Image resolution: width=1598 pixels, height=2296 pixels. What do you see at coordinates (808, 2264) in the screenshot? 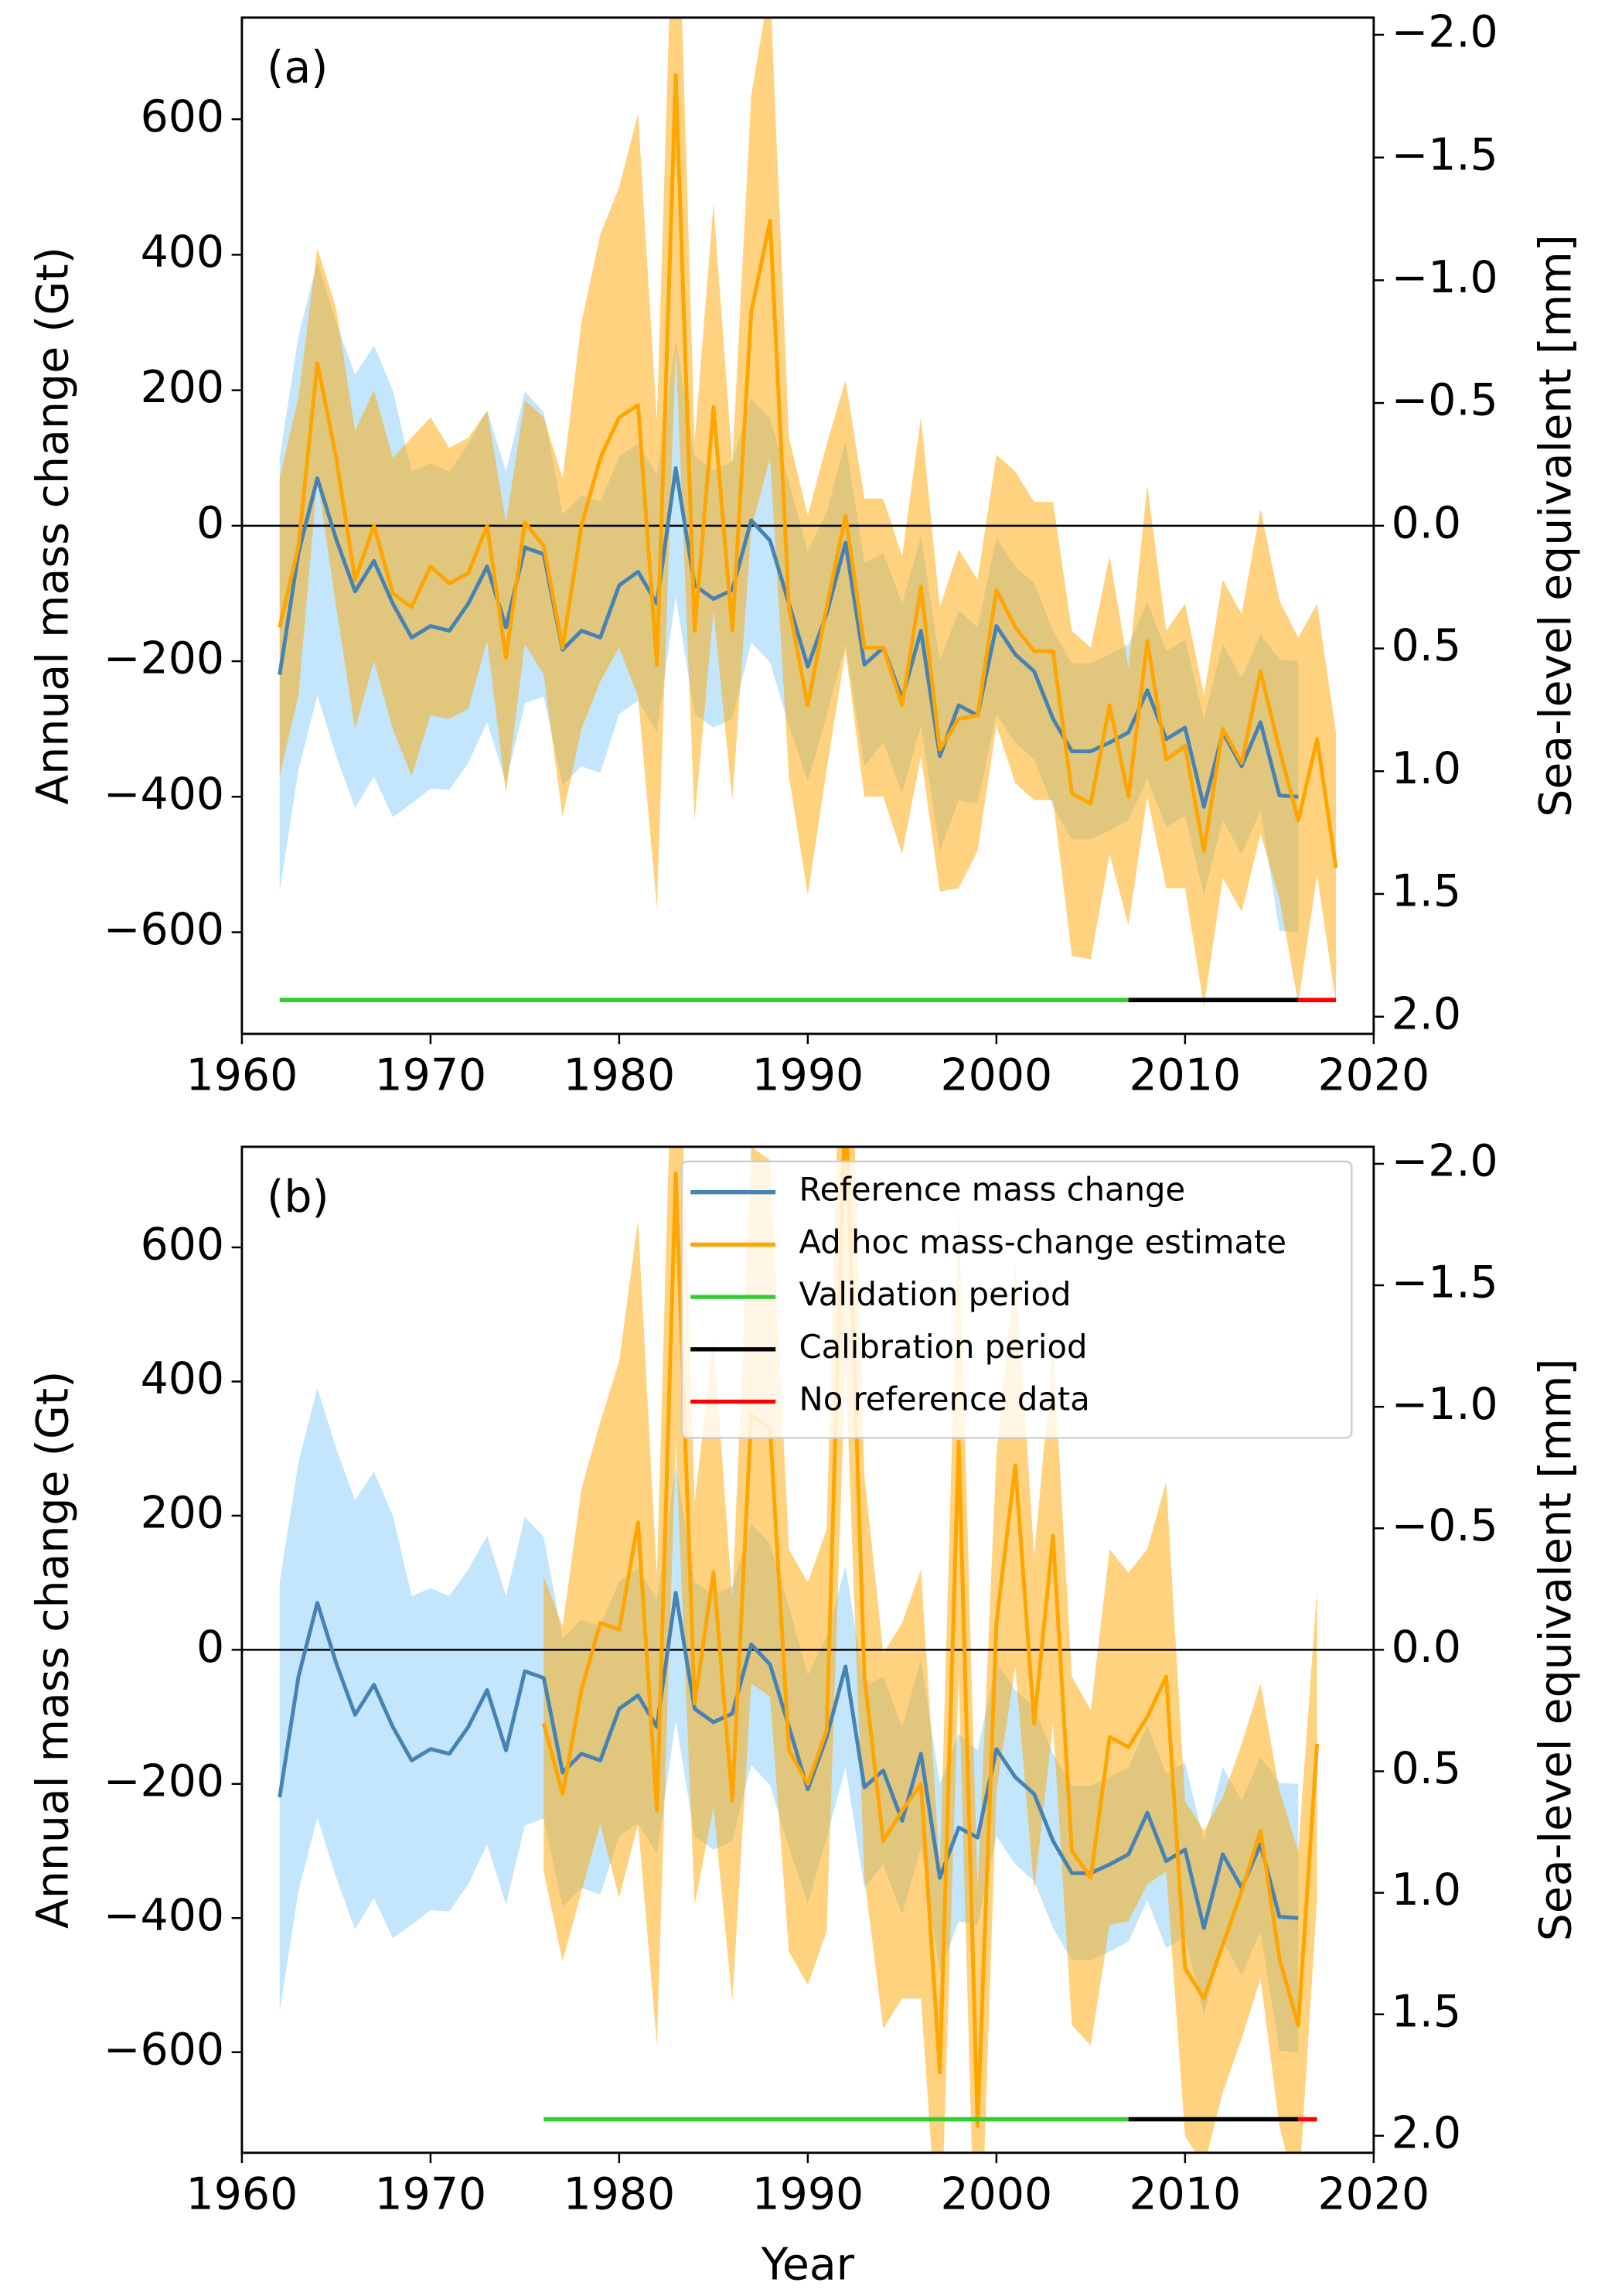
I see `x-axis-label: Year` at bounding box center [808, 2264].